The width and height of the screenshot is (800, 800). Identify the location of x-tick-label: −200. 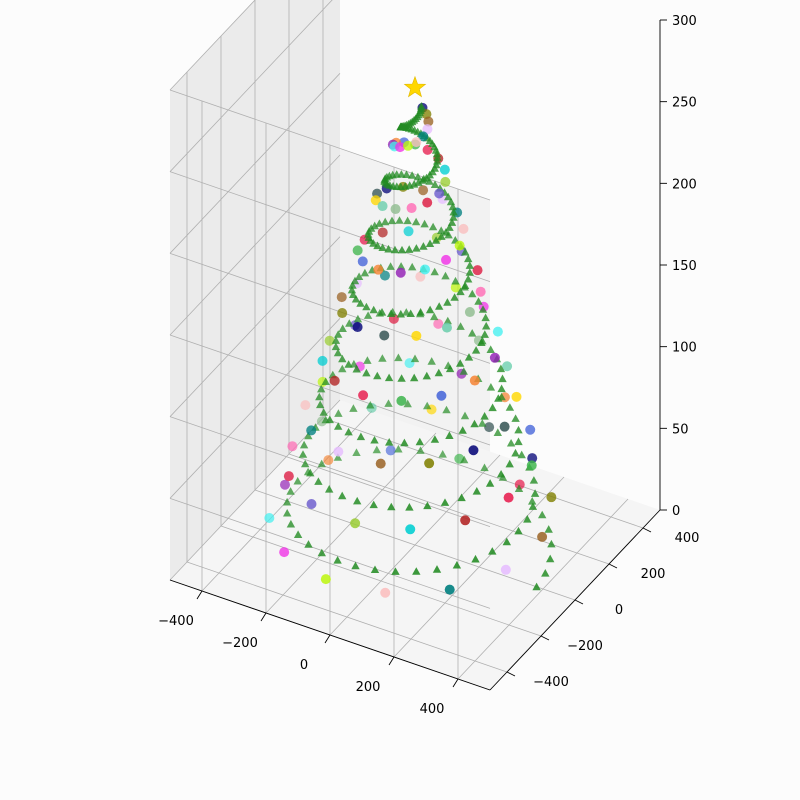
(240, 643).